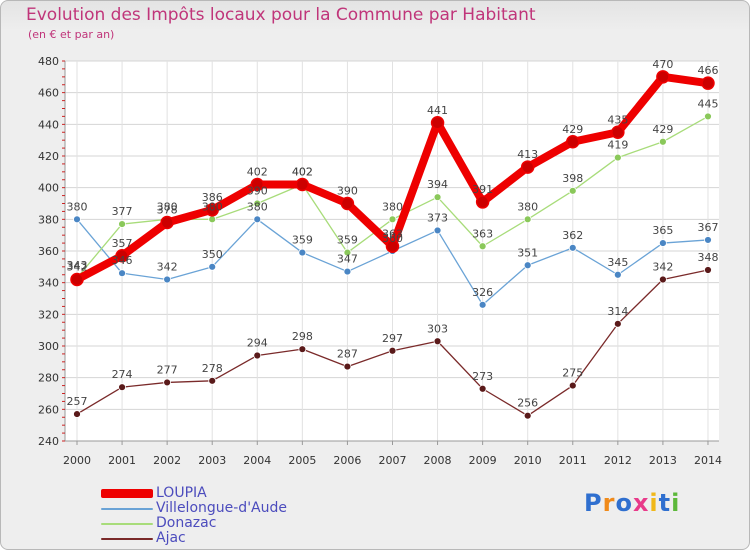 This screenshot has height=550, width=750. What do you see at coordinates (257, 191) in the screenshot?
I see `data-label-donazac: 390` at bounding box center [257, 191].